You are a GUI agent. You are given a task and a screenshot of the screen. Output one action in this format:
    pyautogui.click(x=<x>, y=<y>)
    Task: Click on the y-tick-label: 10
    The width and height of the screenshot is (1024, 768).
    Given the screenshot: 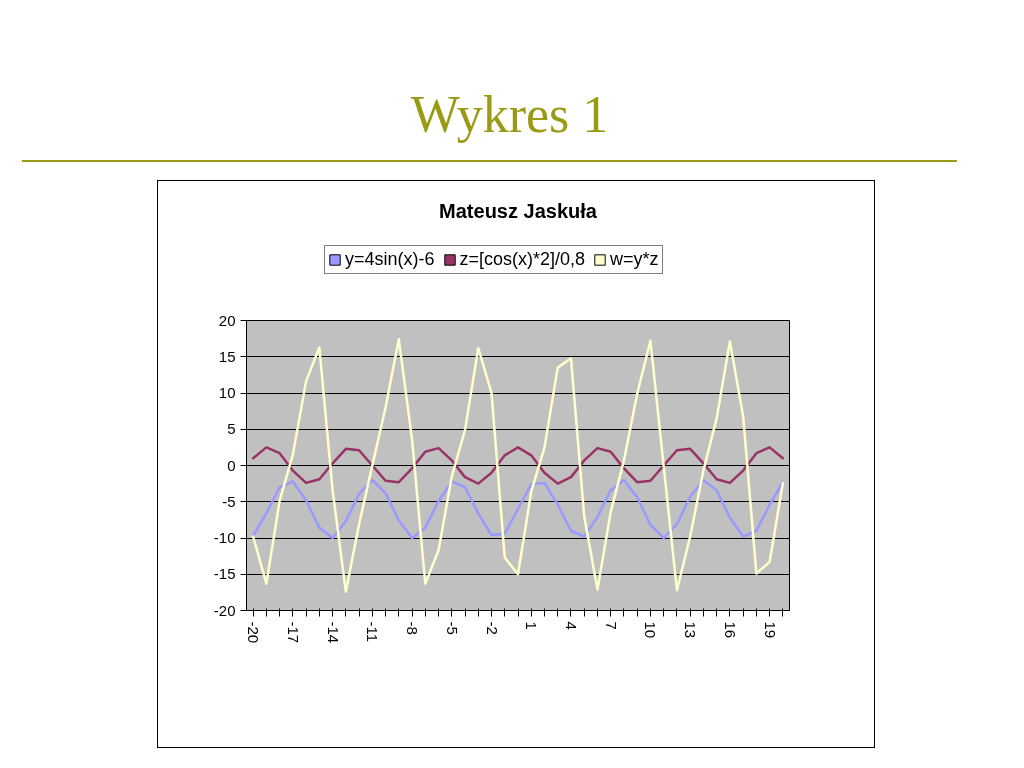 What is the action you would take?
    pyautogui.click(x=227, y=392)
    